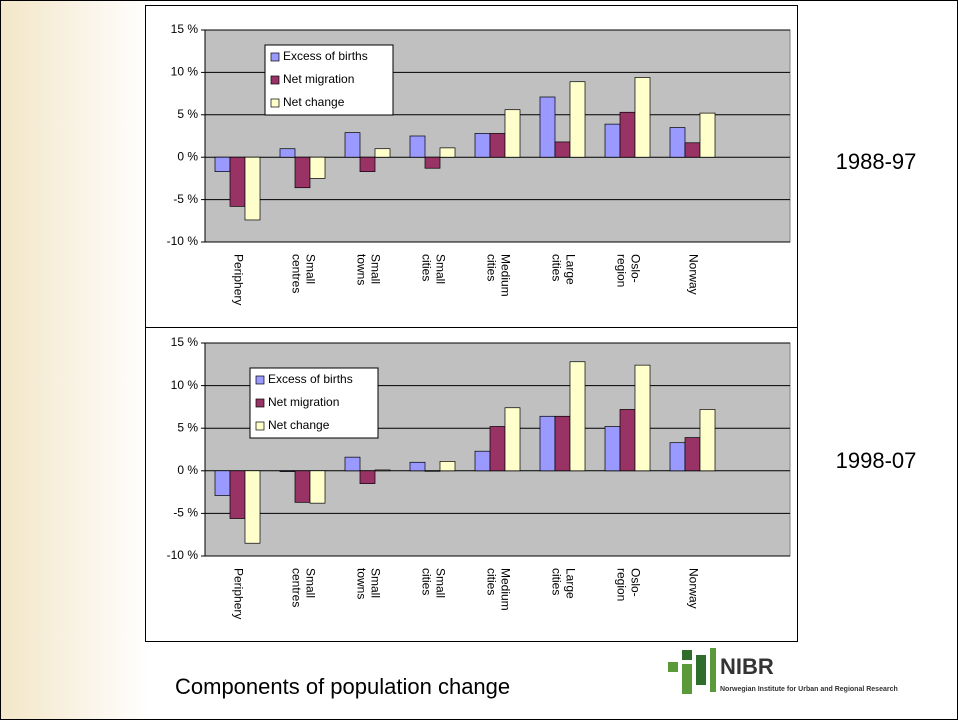 The height and width of the screenshot is (720, 958). Describe the element at coordinates (747, 666) in the screenshot. I see `logo-name: NIBR` at that location.